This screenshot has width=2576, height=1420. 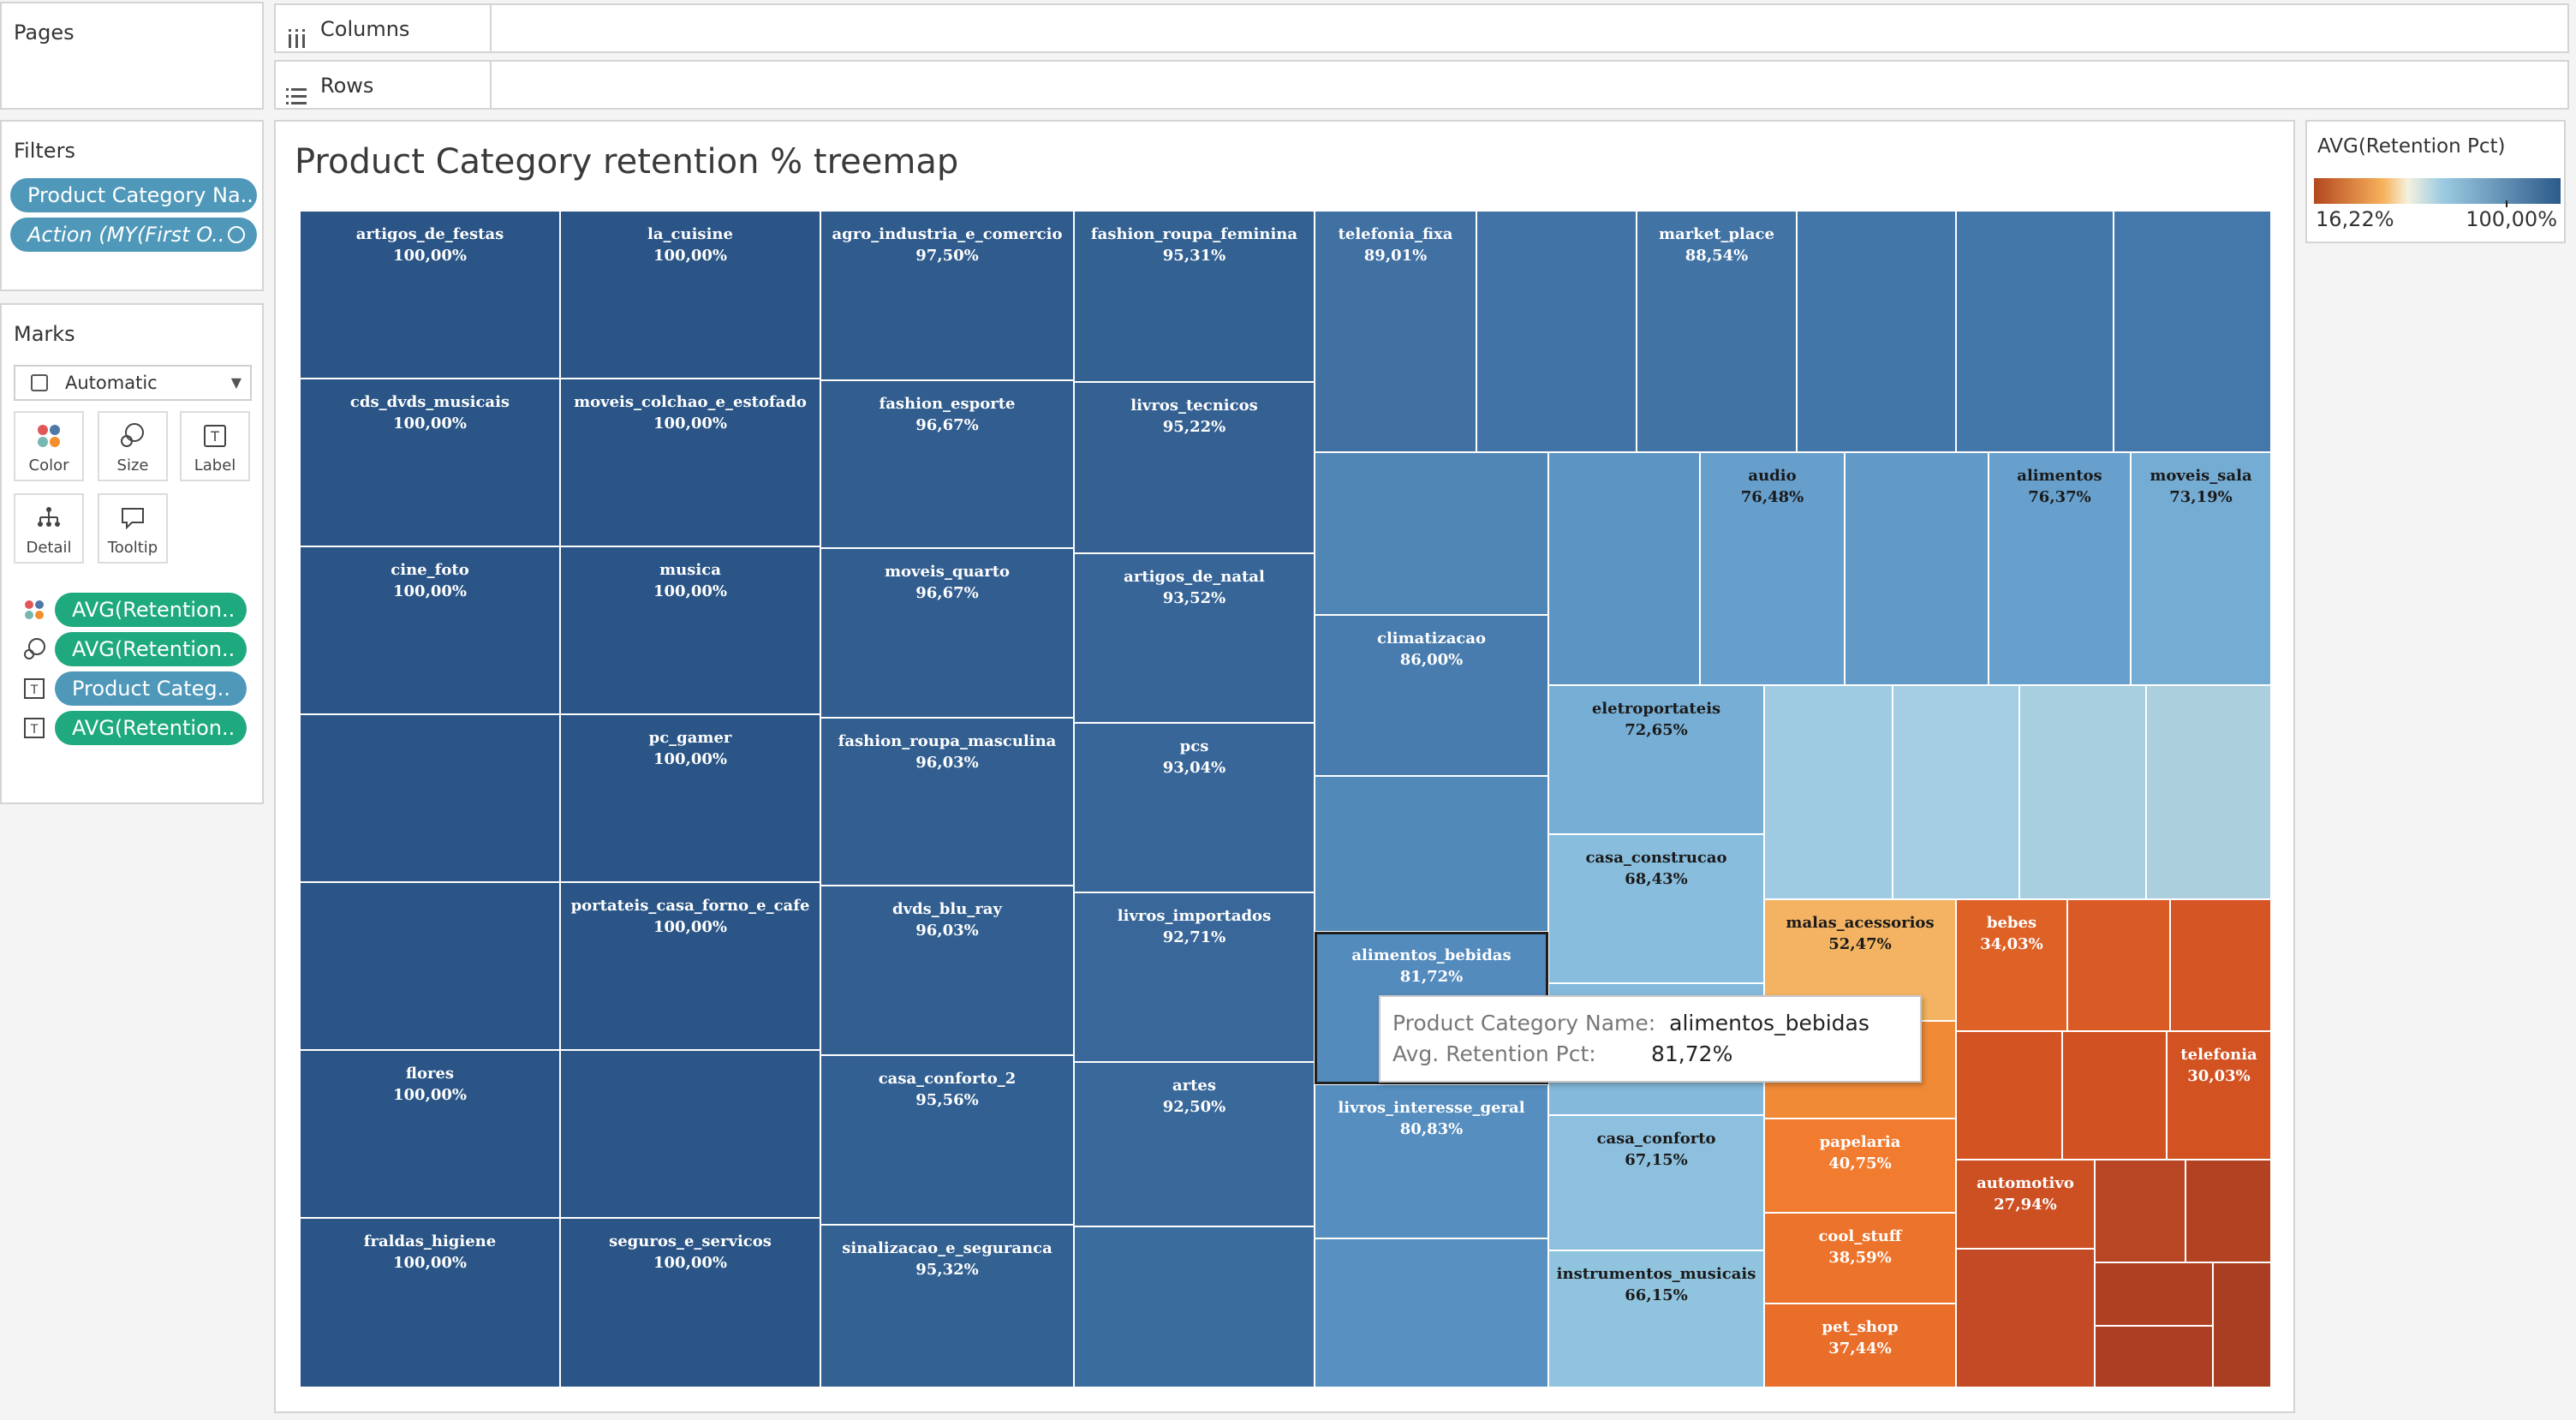 I want to click on columns-shelf: Columns, so click(x=1422, y=28).